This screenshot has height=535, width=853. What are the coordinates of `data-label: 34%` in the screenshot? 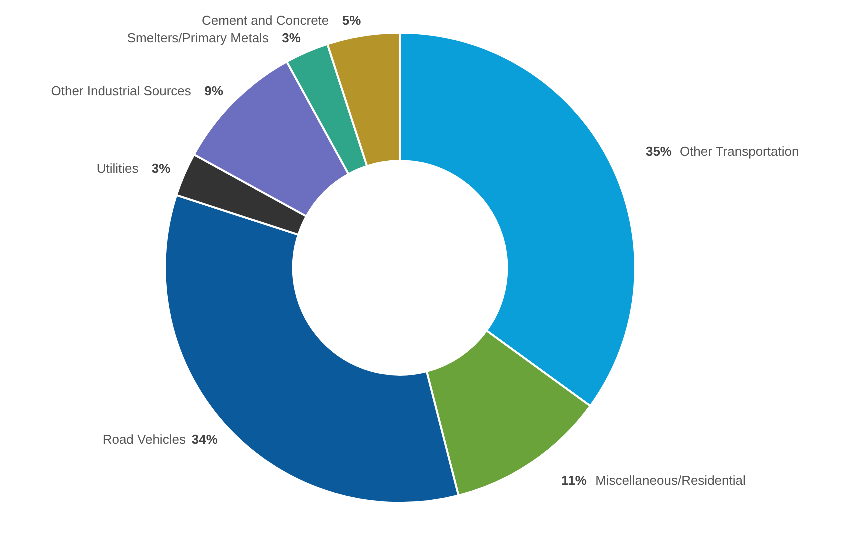 It's located at (205, 439).